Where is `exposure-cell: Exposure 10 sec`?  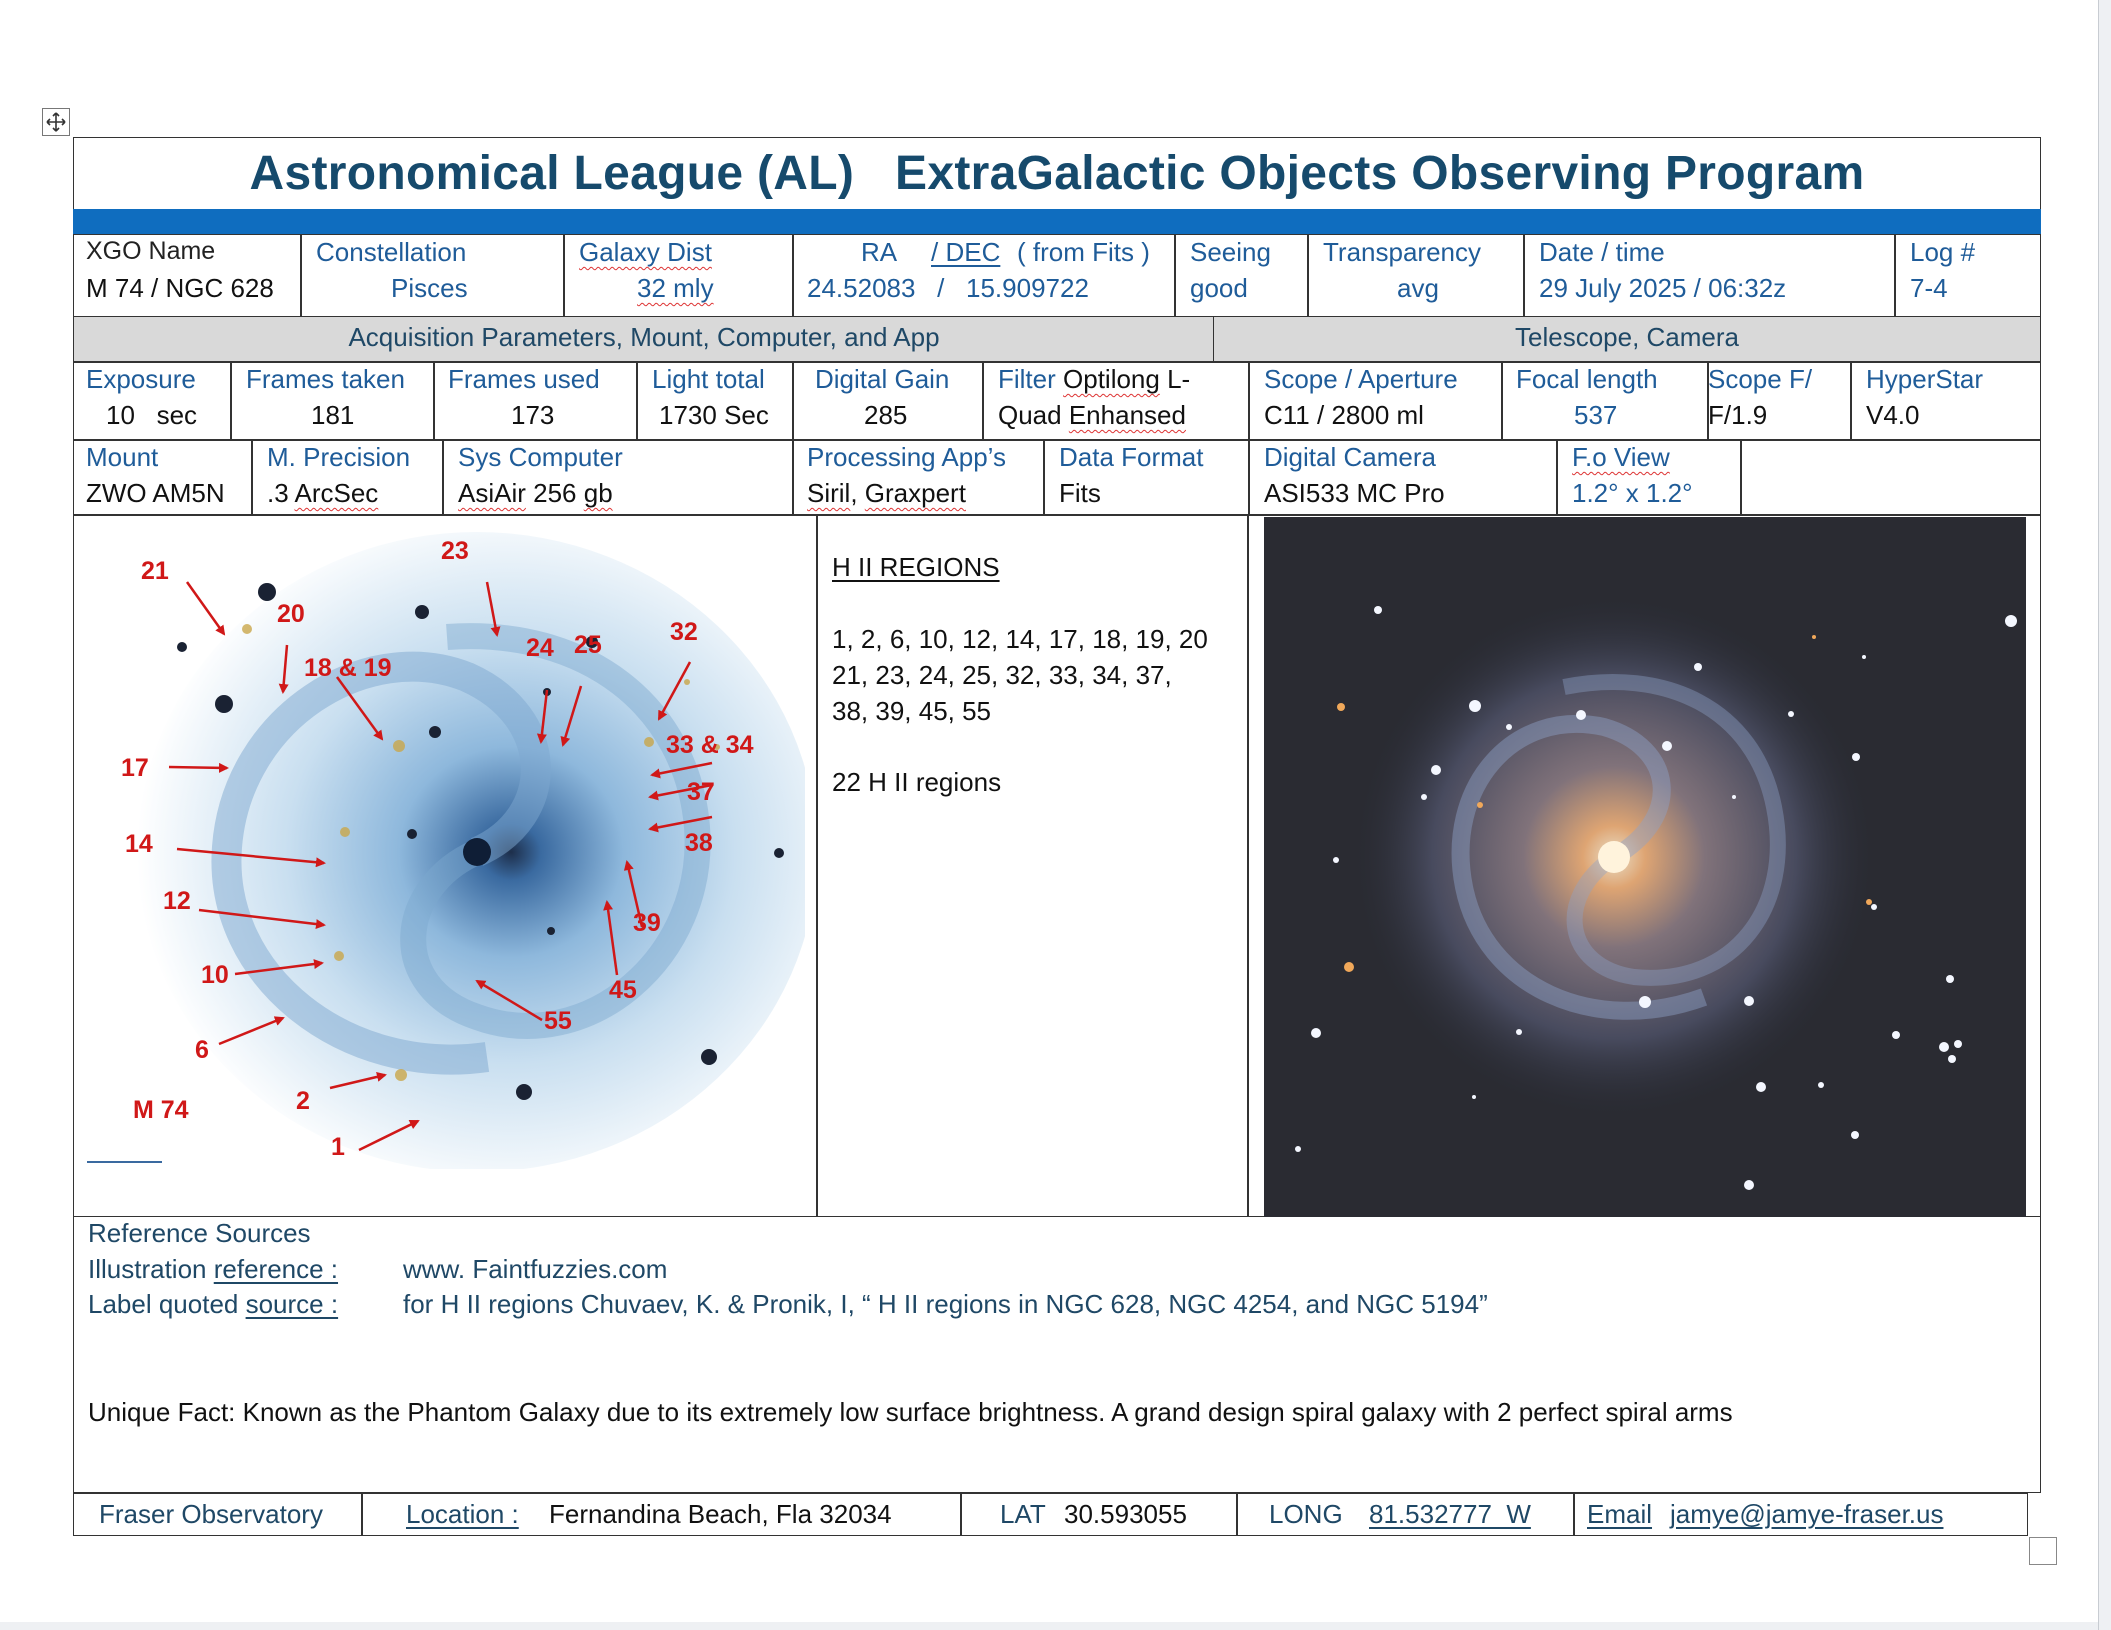 exposure-cell: Exposure 10 sec is located at coordinates (152, 401).